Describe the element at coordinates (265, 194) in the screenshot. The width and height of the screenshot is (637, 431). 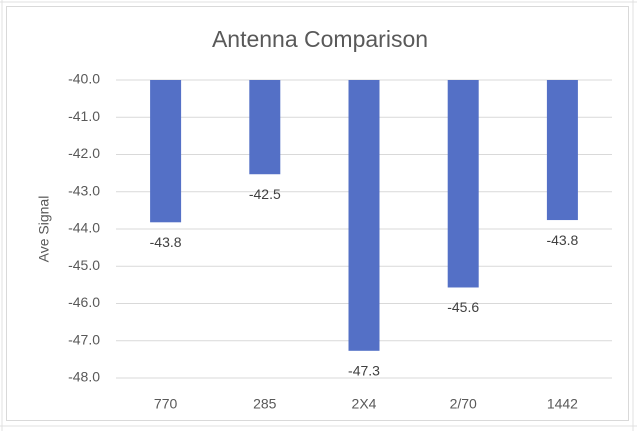
I see `data-label: -42.5` at that location.